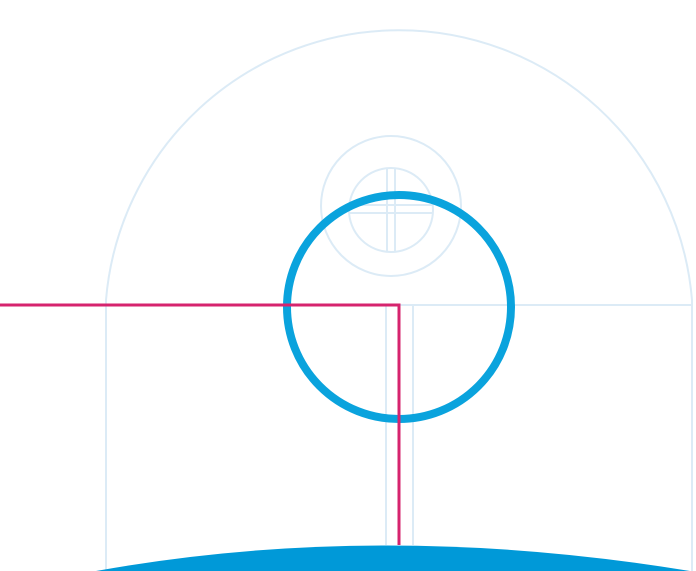 This screenshot has width=696, height=571. What do you see at coordinates (393, 558) in the screenshot?
I see `base-shape` at bounding box center [393, 558].